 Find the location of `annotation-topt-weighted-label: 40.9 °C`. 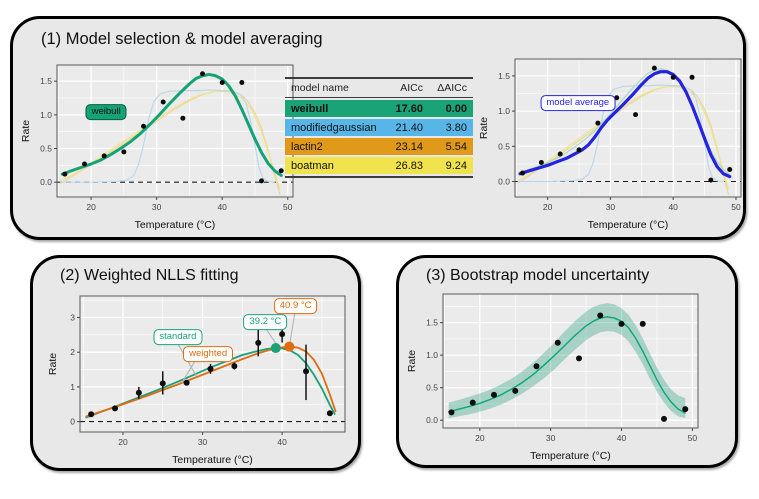

annotation-topt-weighted-label: 40.9 °C is located at coordinates (295, 306).